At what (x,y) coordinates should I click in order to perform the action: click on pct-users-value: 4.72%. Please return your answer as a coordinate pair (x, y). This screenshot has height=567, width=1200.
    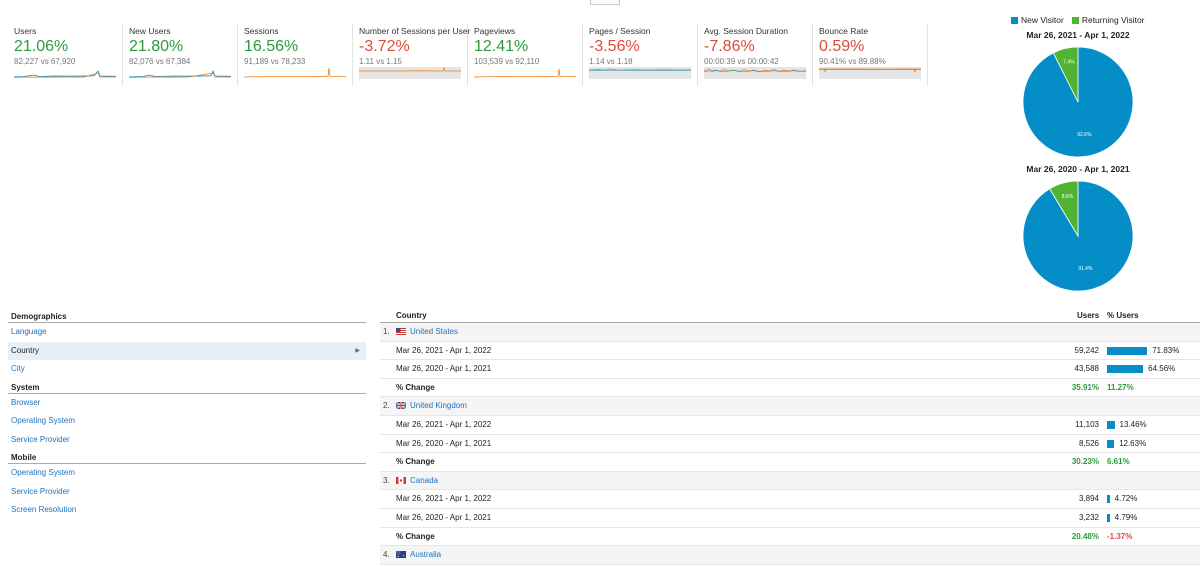
    Looking at the image, I should click on (1126, 499).